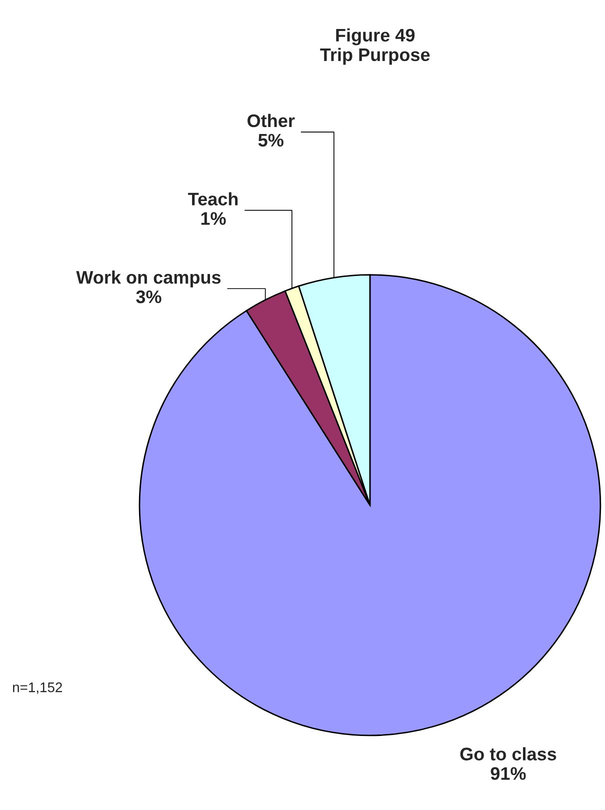 Image resolution: width=605 pixels, height=810 pixels. I want to click on slice-label: Other, so click(271, 121).